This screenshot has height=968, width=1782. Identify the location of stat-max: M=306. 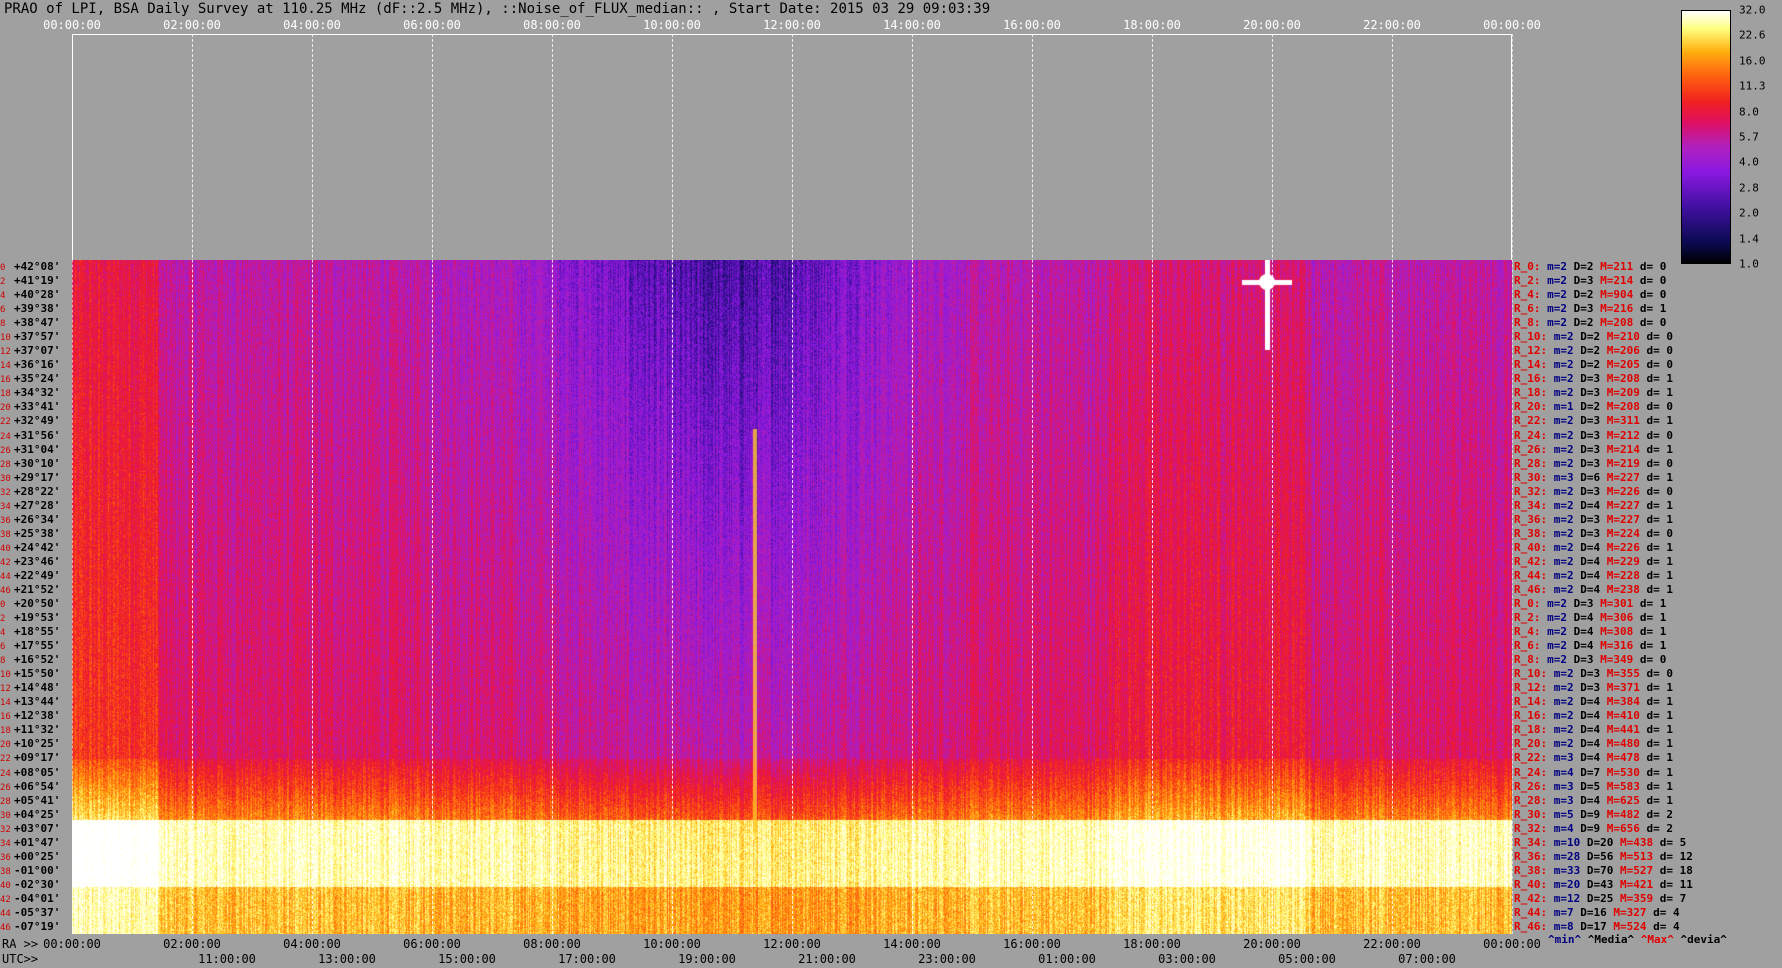
(1617, 618).